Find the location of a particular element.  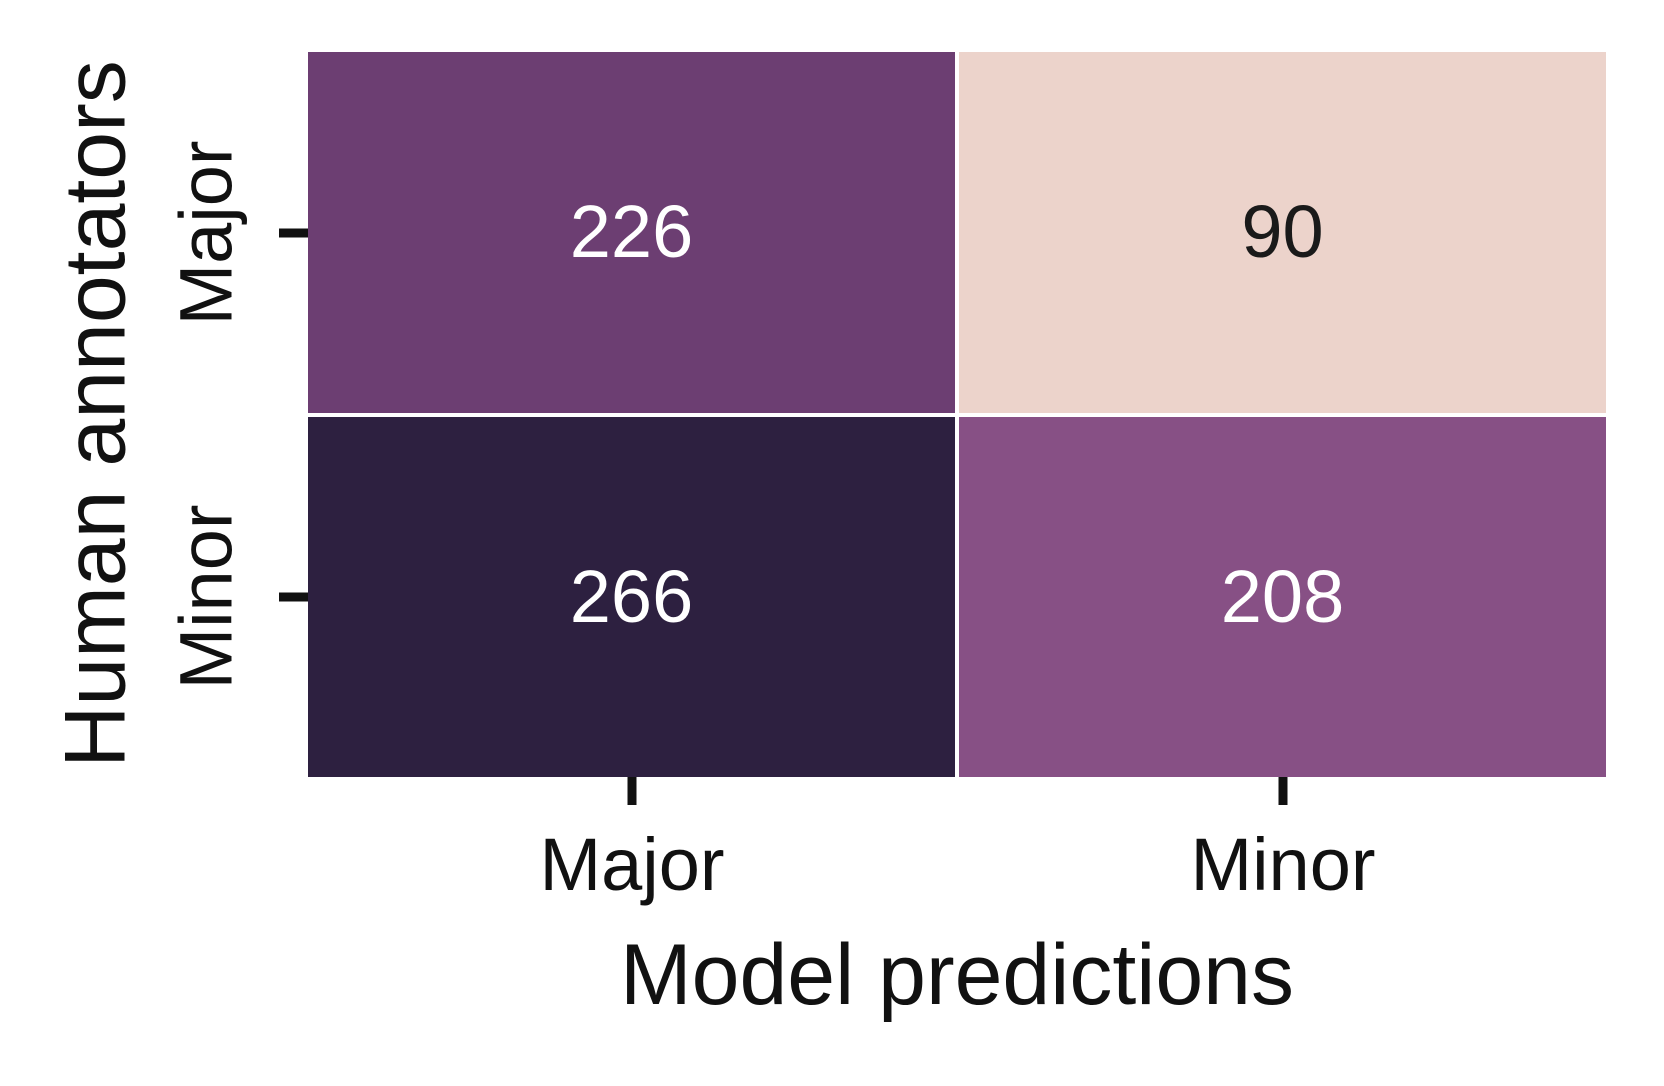

y-axis-tick-minor is located at coordinates (293, 597).